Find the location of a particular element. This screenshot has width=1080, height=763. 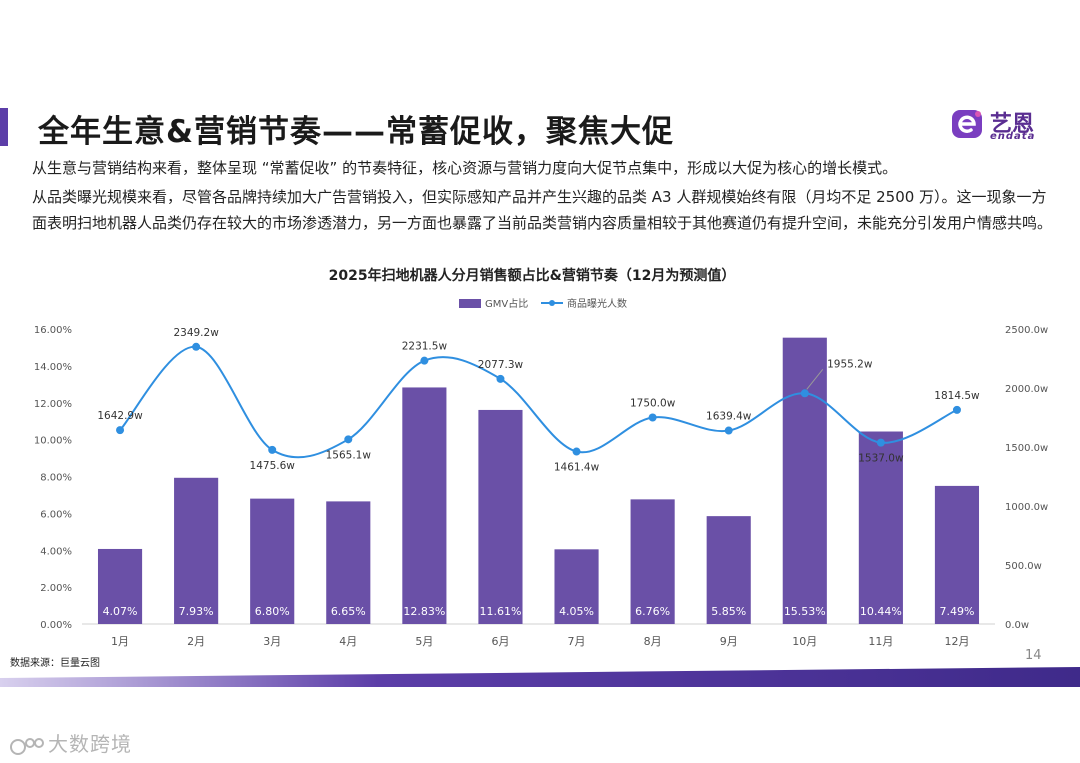

endata-logo-icon is located at coordinates (967, 124).